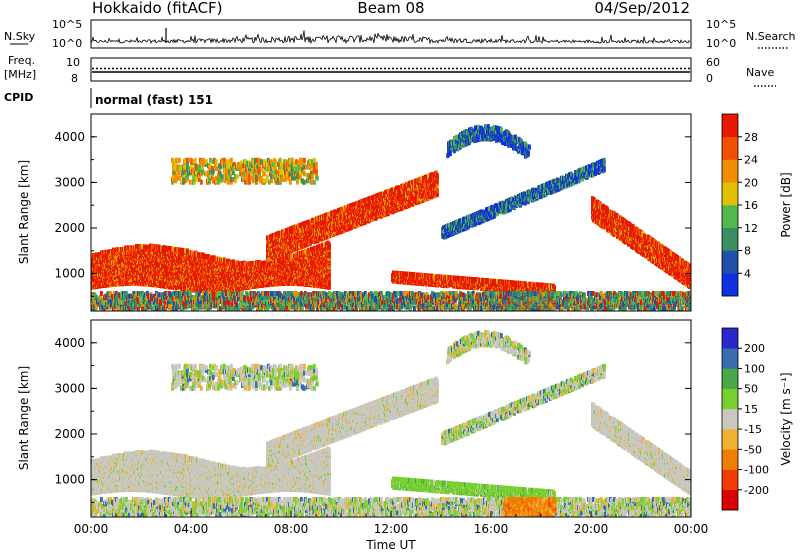 The image size is (800, 554). I want to click on nsky-label: N.Sky, so click(20, 36).